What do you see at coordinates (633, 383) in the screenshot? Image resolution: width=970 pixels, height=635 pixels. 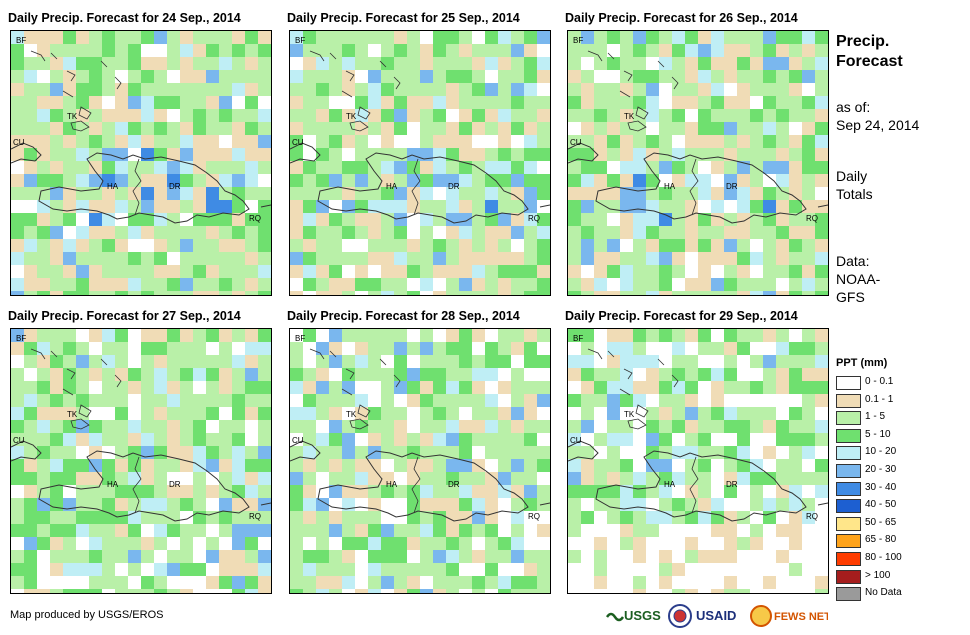 I see `bahamas-outline` at bounding box center [633, 383].